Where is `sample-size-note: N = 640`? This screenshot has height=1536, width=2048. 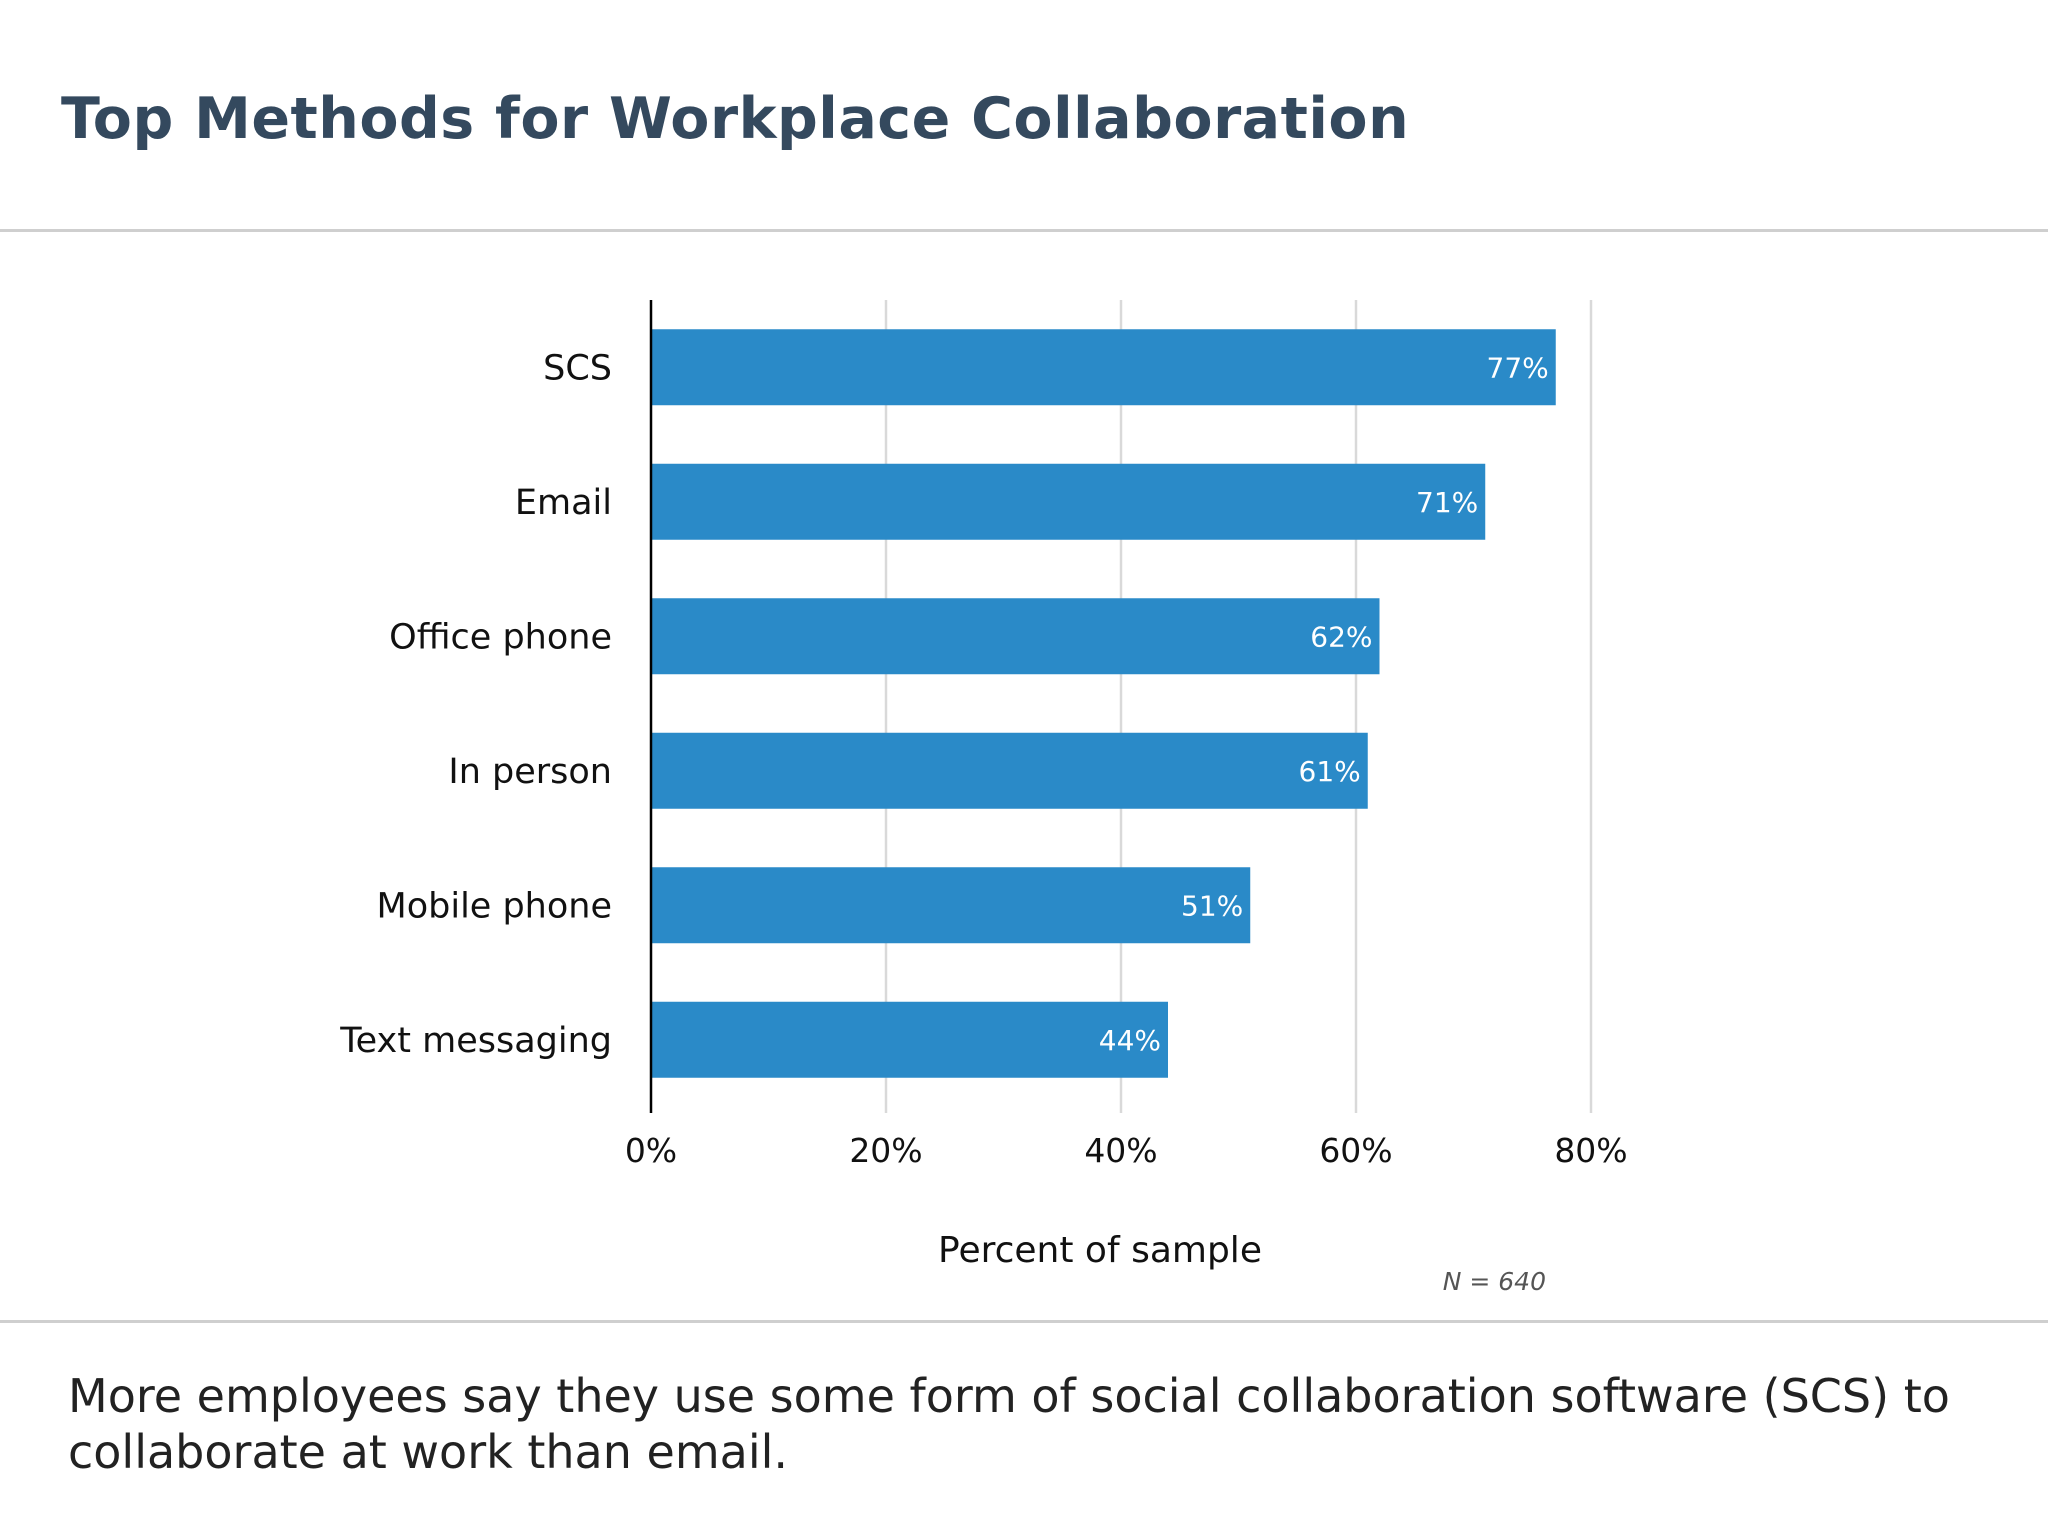 sample-size-note: N = 640 is located at coordinates (1494, 1281).